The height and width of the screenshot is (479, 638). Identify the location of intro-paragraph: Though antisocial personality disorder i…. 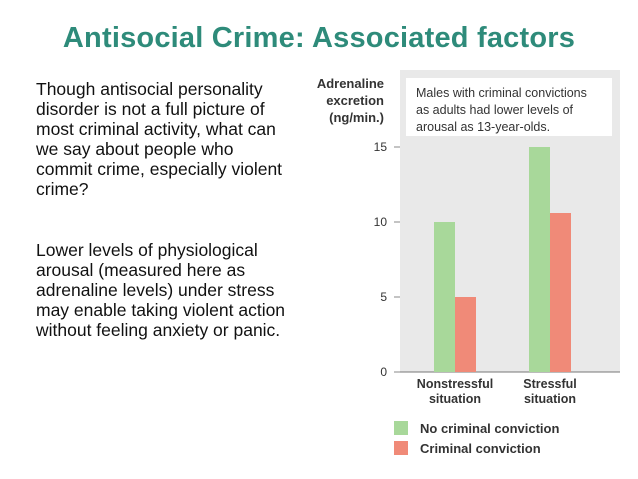
(159, 139).